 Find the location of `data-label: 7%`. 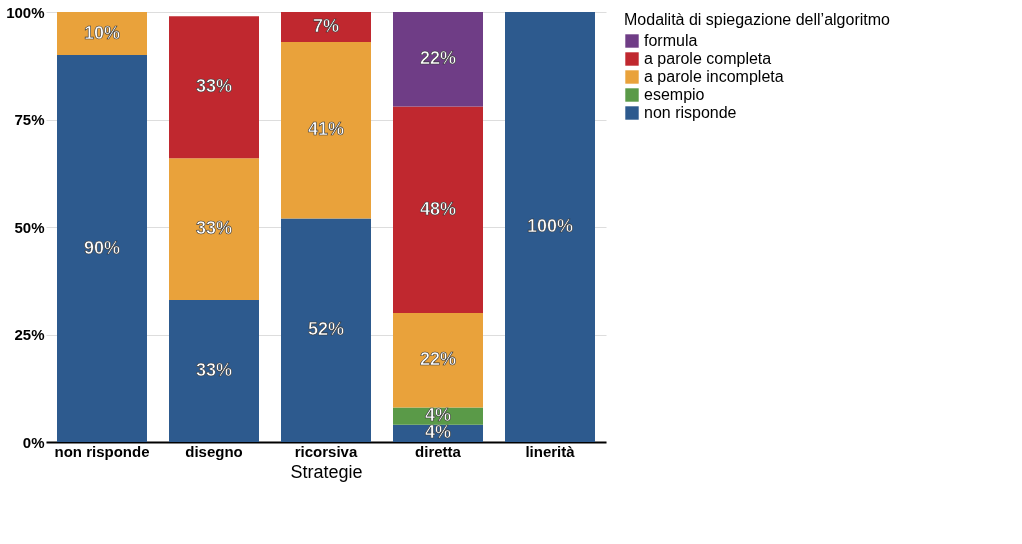

data-label: 7% is located at coordinates (326, 26).